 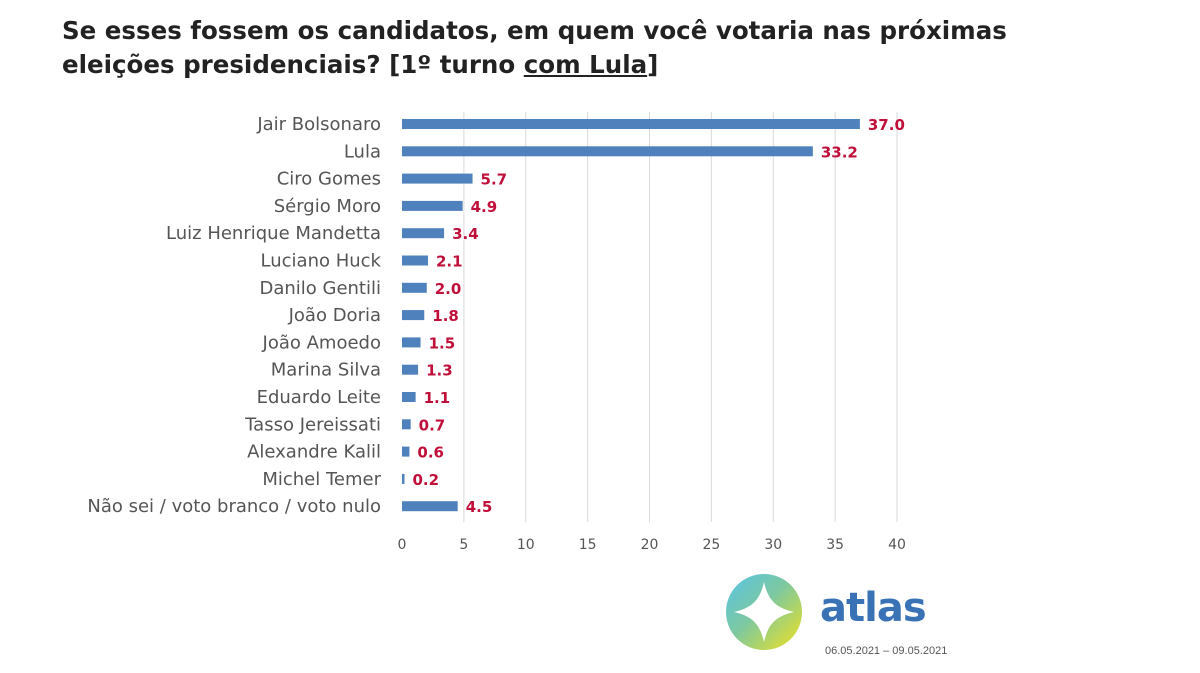 I want to click on x-tick-label: 15, so click(x=588, y=545).